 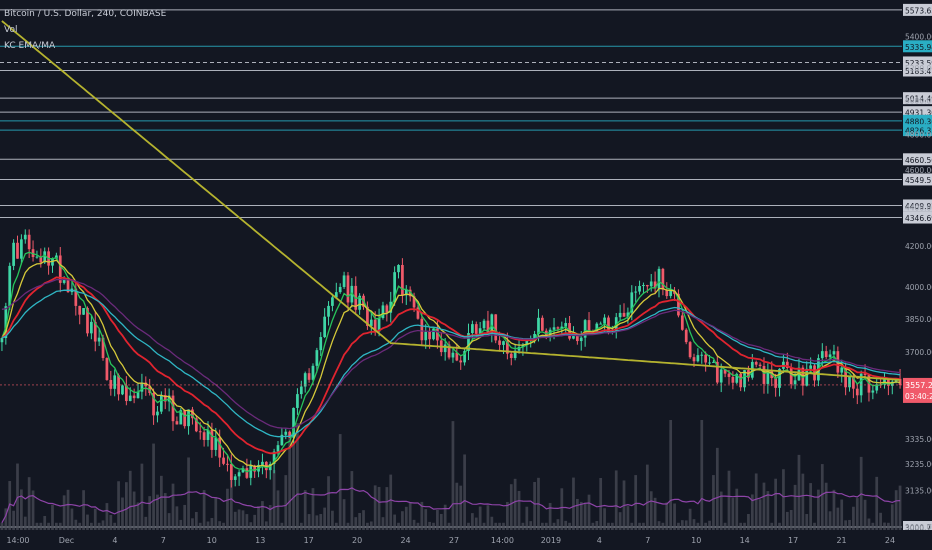 I want to click on level-price-label: 4826.33, so click(x=918, y=131).